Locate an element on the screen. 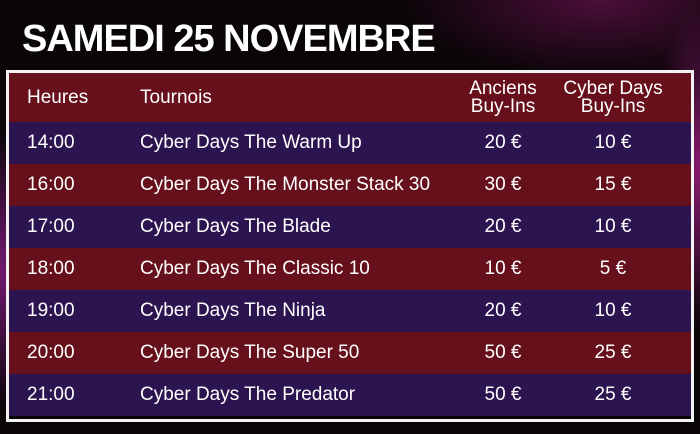 This screenshot has width=700, height=434. cell-text: Cyber Days The Ninja is located at coordinates (233, 310).